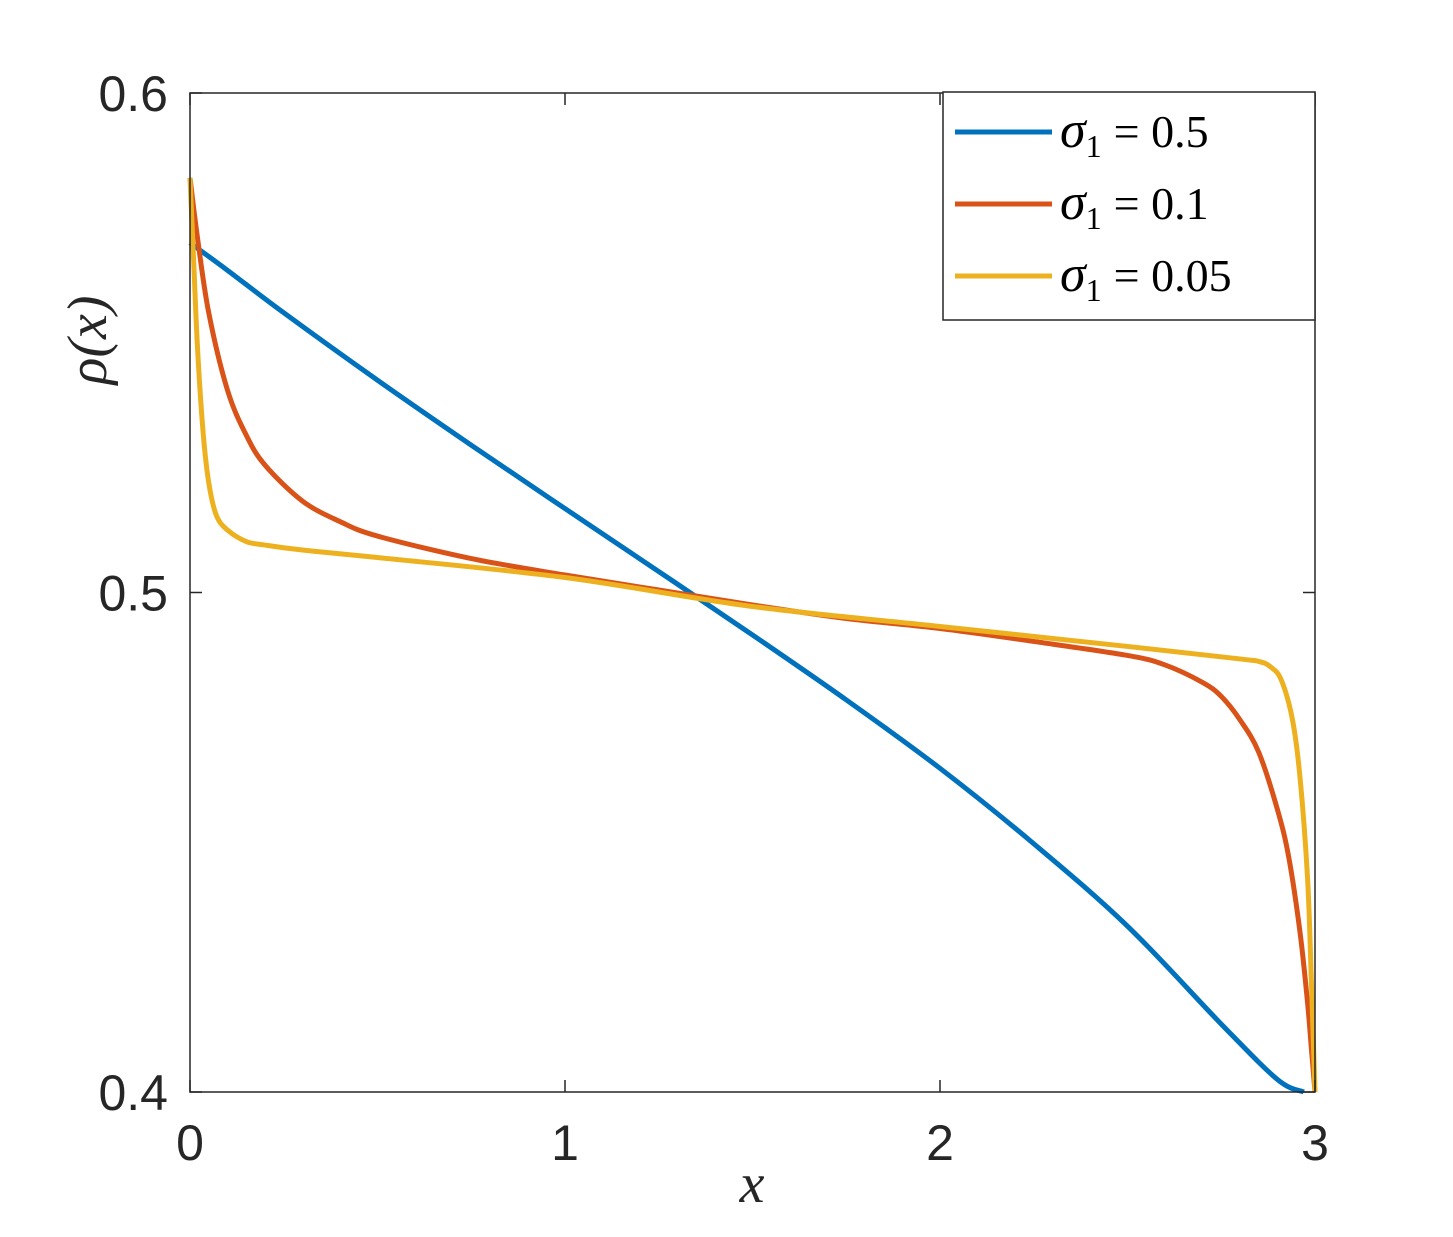 The height and width of the screenshot is (1237, 1453). What do you see at coordinates (1134, 205) in the screenshot?
I see `legend-label-2: σ1 = 0.1` at bounding box center [1134, 205].